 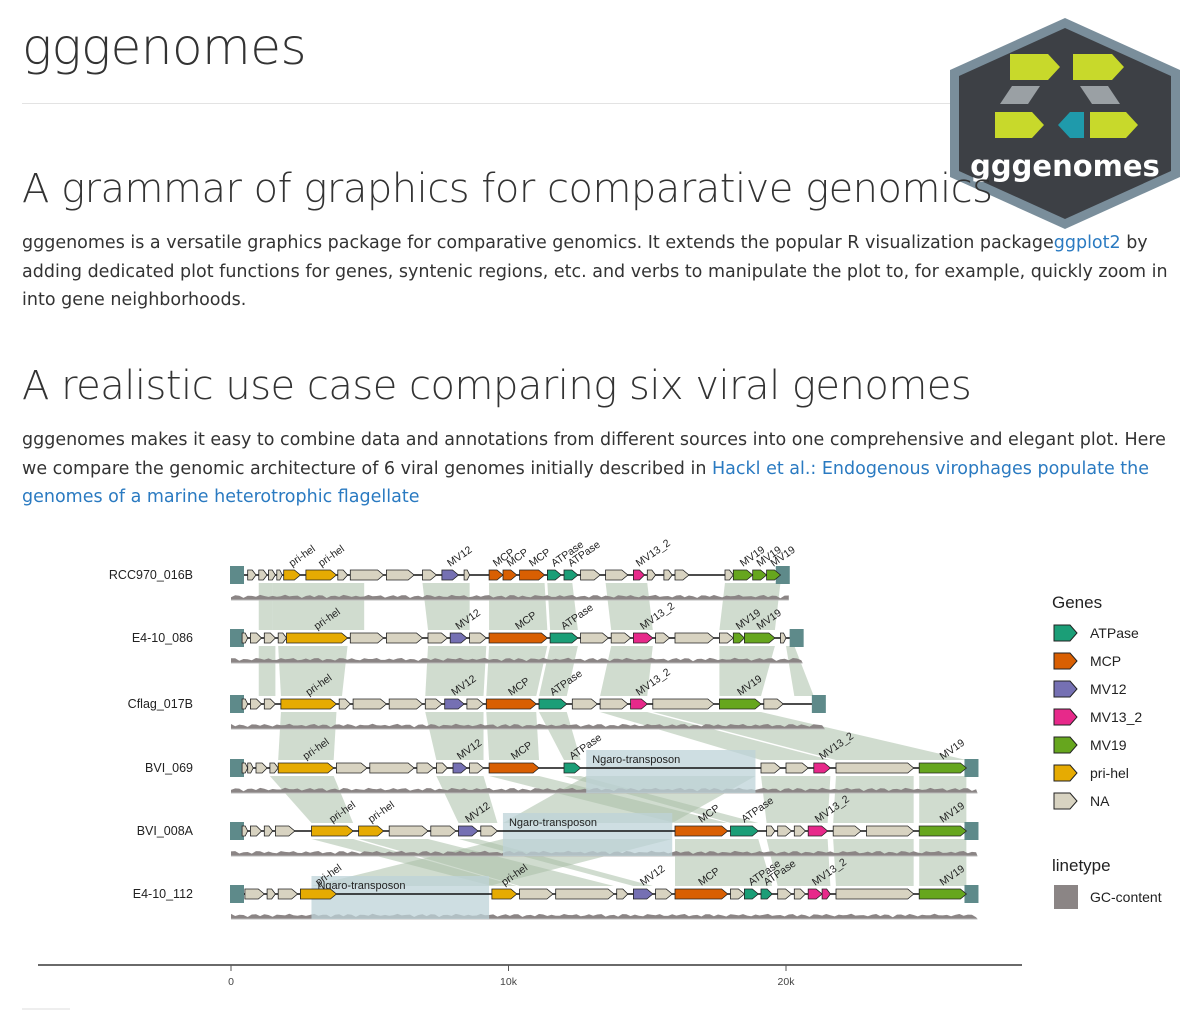 What do you see at coordinates (1065, 773) in the screenshot?
I see `legend-key-pri-hel` at bounding box center [1065, 773].